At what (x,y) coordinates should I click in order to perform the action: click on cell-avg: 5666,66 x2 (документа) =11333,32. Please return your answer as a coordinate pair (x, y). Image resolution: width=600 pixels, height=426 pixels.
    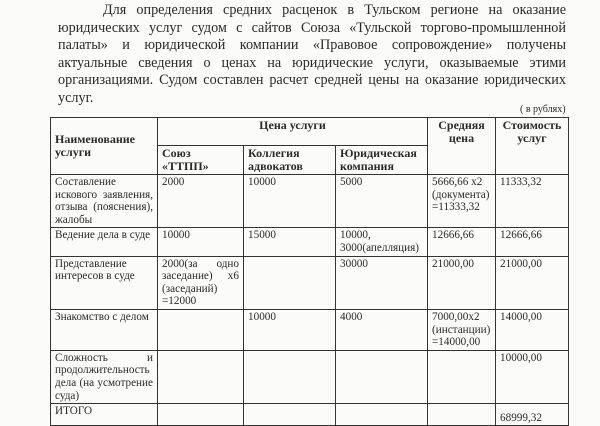
    Looking at the image, I should click on (461, 201).